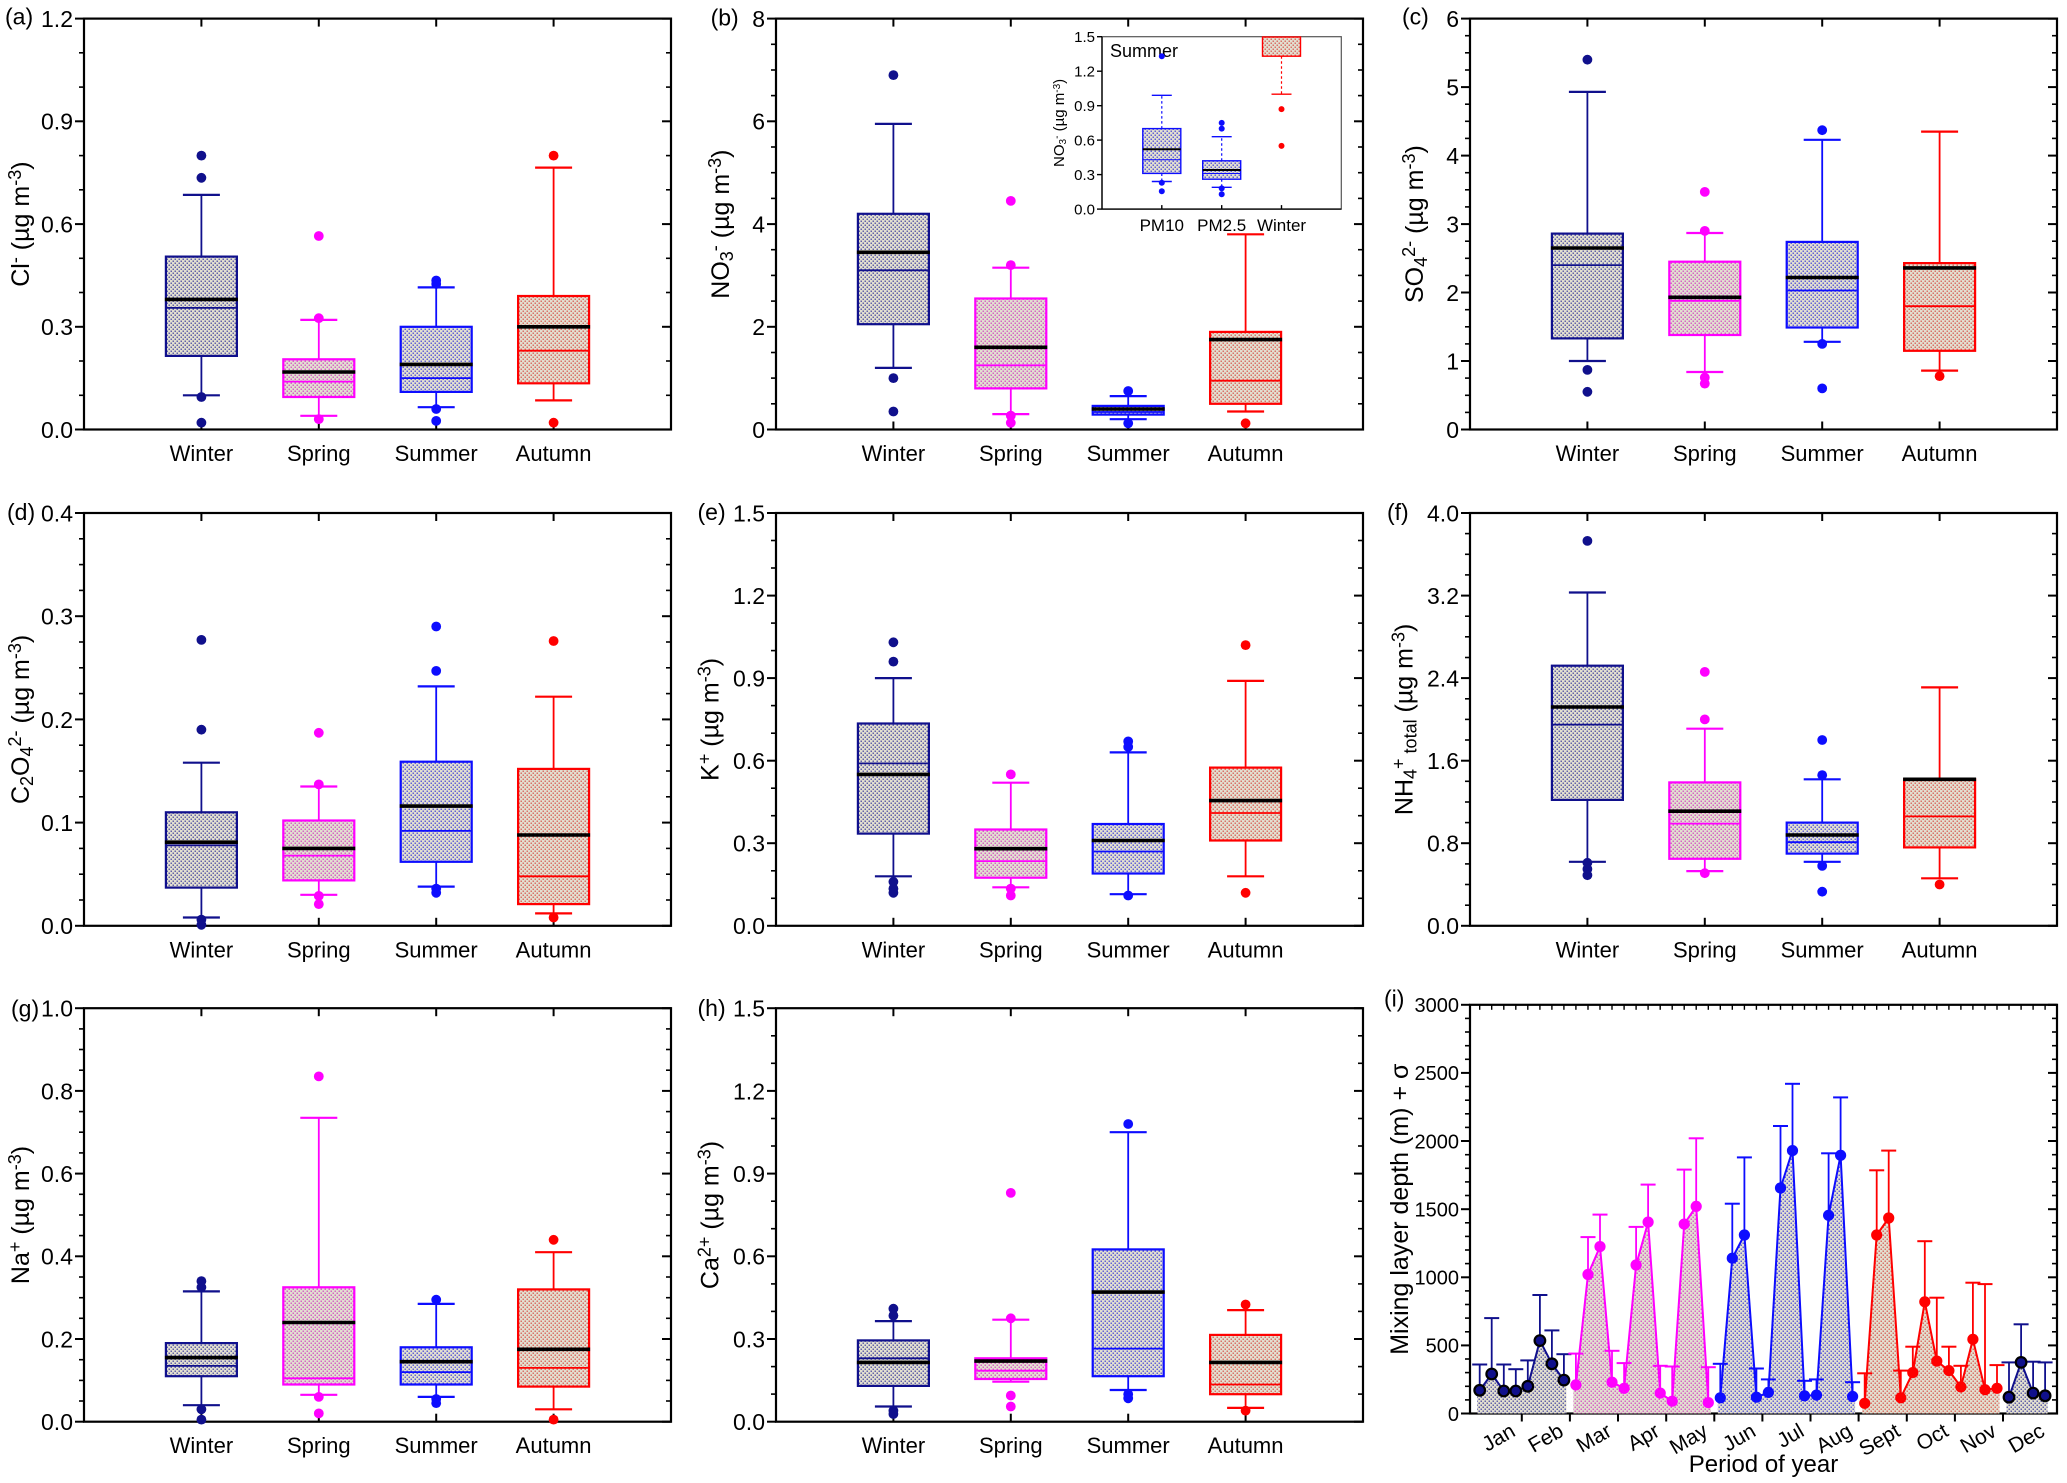  What do you see at coordinates (1437, 1142) in the screenshot?
I see `svg-text: 2000` at bounding box center [1437, 1142].